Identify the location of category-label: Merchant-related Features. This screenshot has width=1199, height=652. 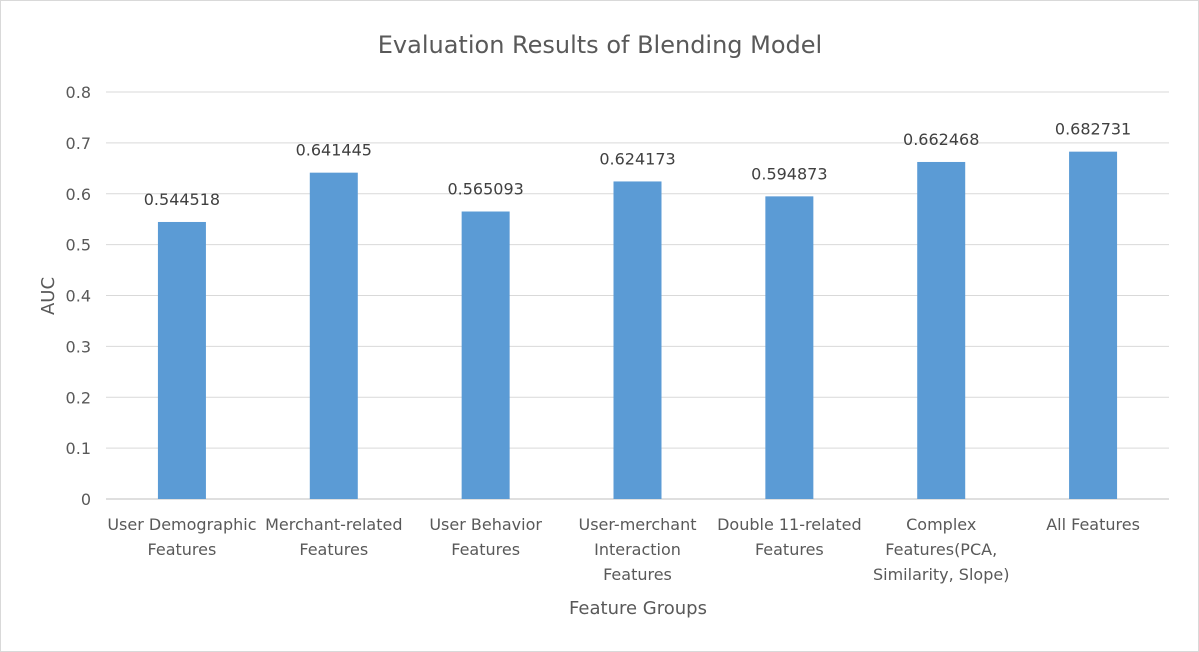
(333, 537).